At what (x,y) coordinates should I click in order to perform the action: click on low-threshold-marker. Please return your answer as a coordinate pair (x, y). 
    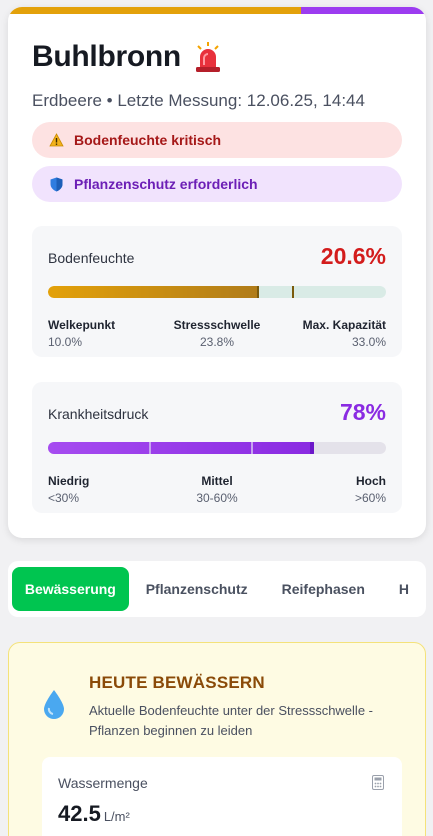
    Looking at the image, I should click on (150, 448).